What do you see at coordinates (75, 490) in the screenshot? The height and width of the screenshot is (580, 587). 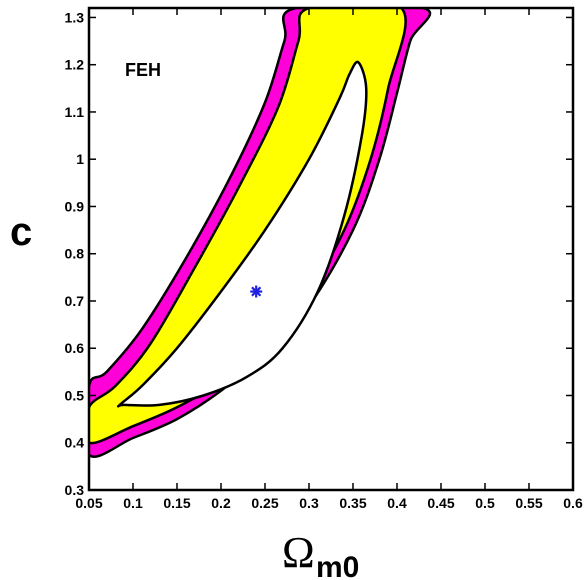 I see `y-tick-label: 0.3` at bounding box center [75, 490].